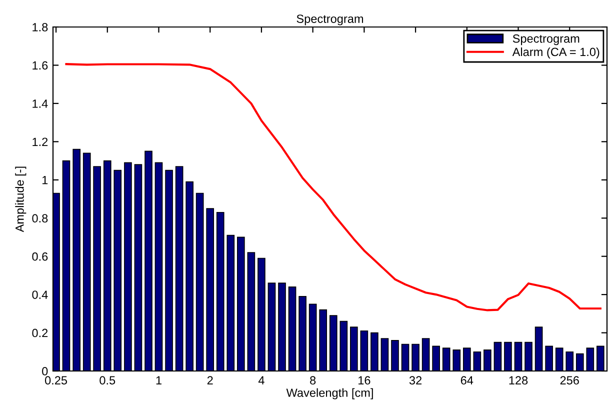 The height and width of the screenshot is (410, 609). What do you see at coordinates (518, 380) in the screenshot?
I see `x-tick-label: 128` at bounding box center [518, 380].